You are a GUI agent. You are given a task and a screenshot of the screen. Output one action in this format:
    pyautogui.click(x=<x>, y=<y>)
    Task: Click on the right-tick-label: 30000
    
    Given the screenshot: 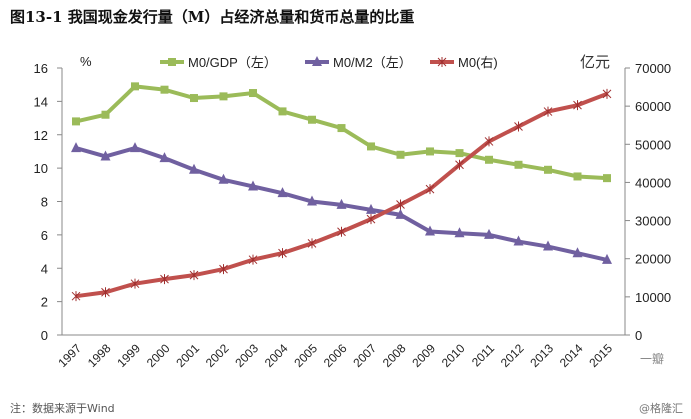 What is the action you would take?
    pyautogui.click(x=653, y=221)
    